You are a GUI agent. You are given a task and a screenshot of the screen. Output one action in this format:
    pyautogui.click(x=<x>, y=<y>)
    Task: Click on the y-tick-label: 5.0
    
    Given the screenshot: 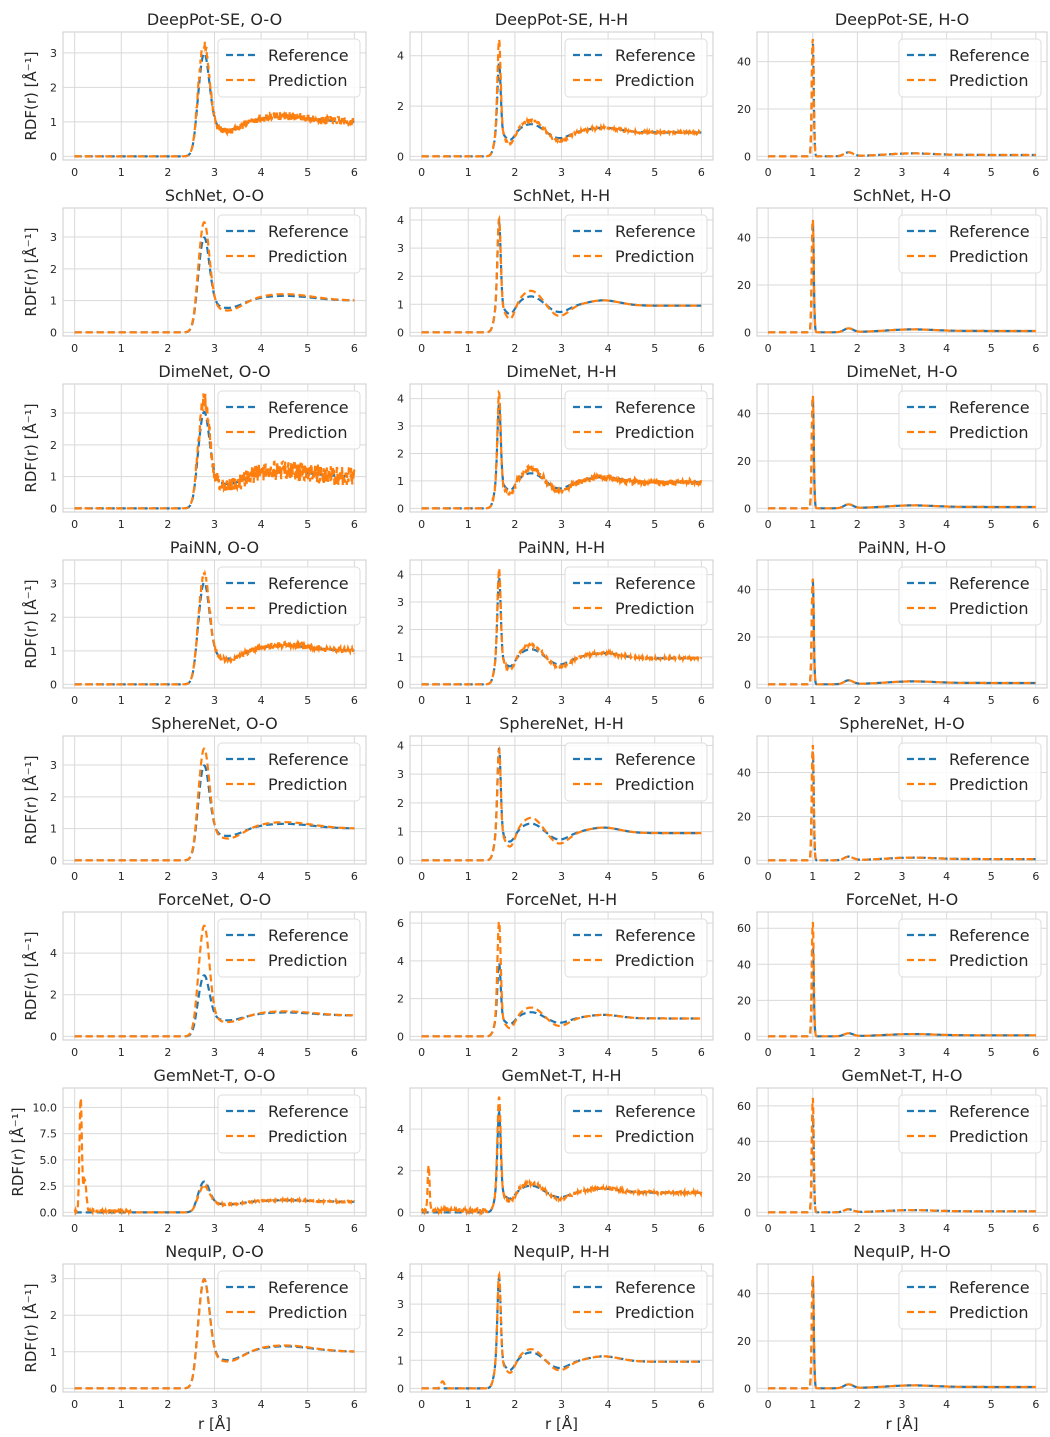 What is the action you would take?
    pyautogui.click(x=49, y=1160)
    